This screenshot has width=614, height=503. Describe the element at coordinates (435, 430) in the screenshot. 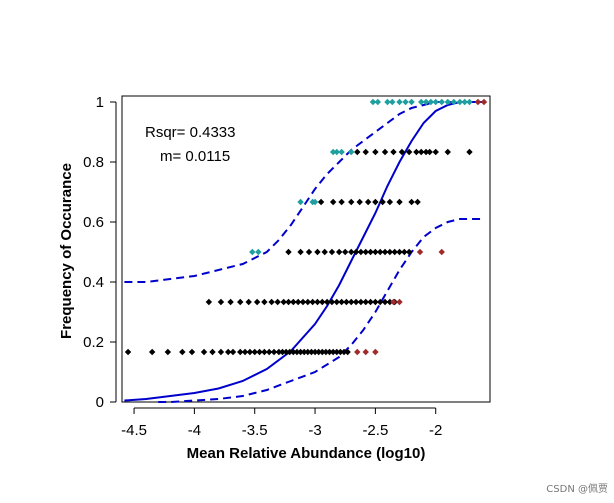

I see `x-tick-label: -2` at that location.